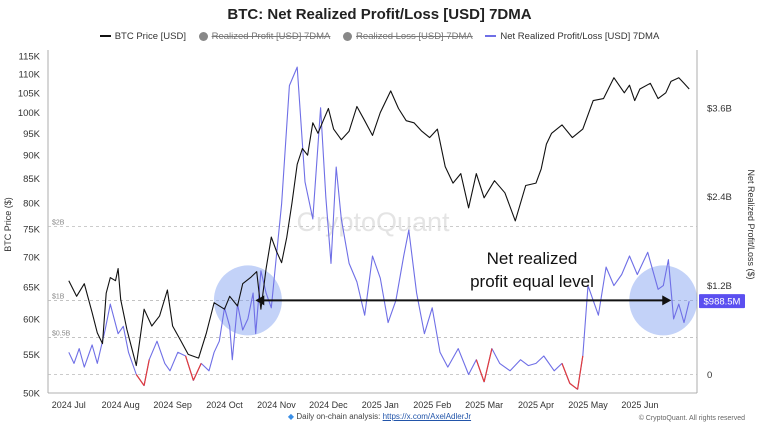  I want to click on y-left-tick-label: 55K, so click(32, 355).